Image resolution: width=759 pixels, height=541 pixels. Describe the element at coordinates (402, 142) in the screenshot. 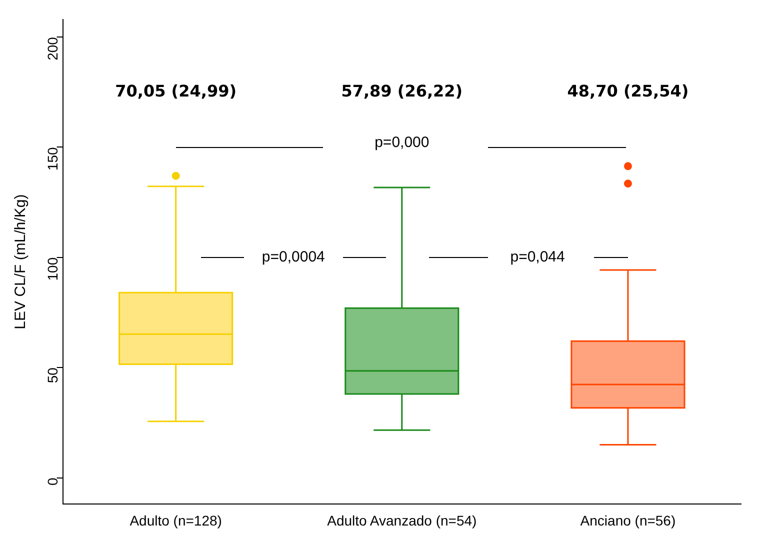

I see `annotation: p=0,000` at that location.